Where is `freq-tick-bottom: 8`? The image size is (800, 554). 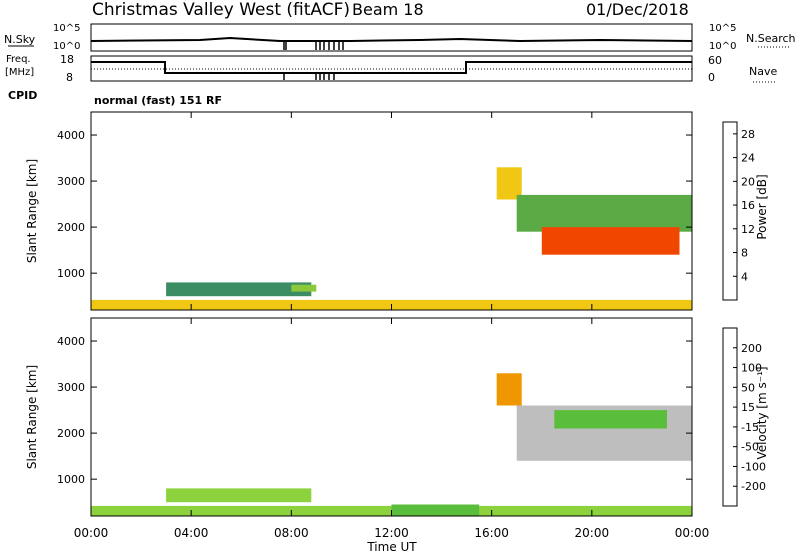
freq-tick-bottom: 8 is located at coordinates (69, 77).